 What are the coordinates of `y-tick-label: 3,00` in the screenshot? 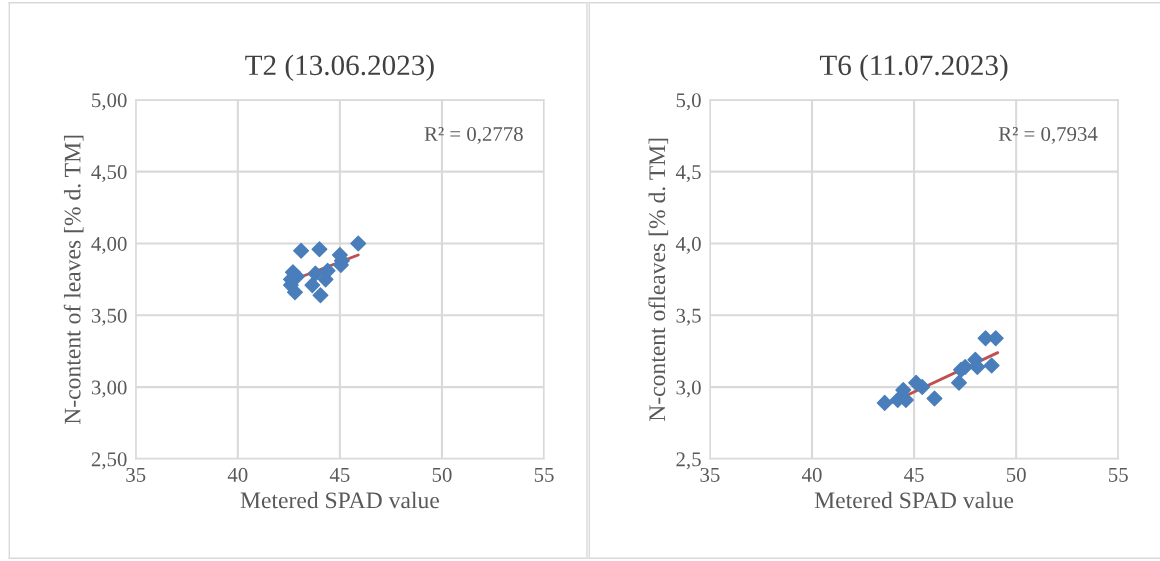 It's located at (109, 389).